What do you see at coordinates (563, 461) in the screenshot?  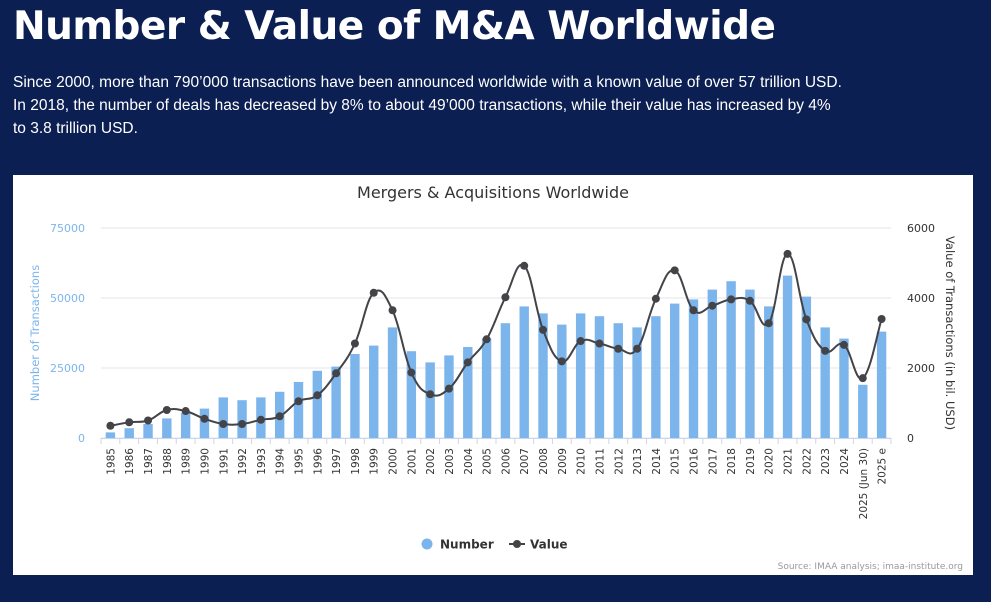 I see `x-axis-label: 2009` at bounding box center [563, 461].